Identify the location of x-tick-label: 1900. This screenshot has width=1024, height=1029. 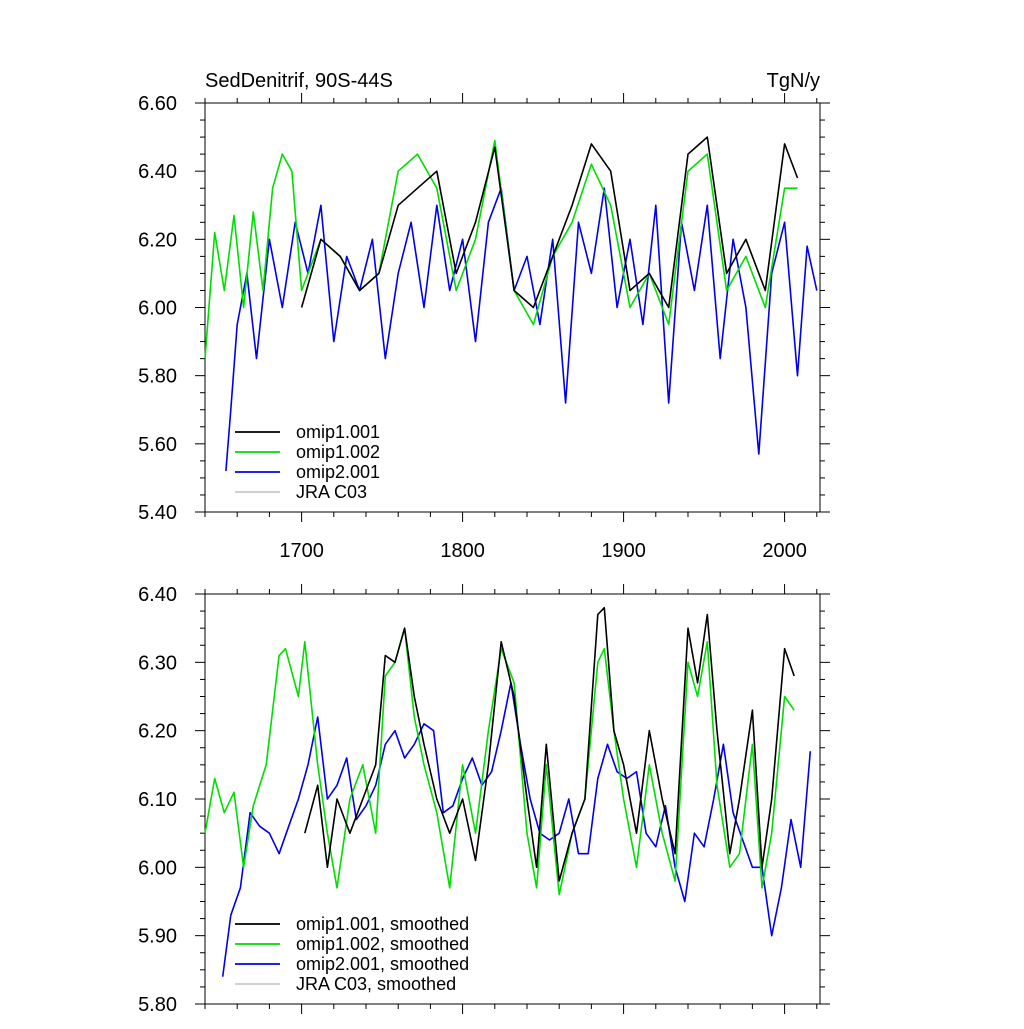
(623, 551).